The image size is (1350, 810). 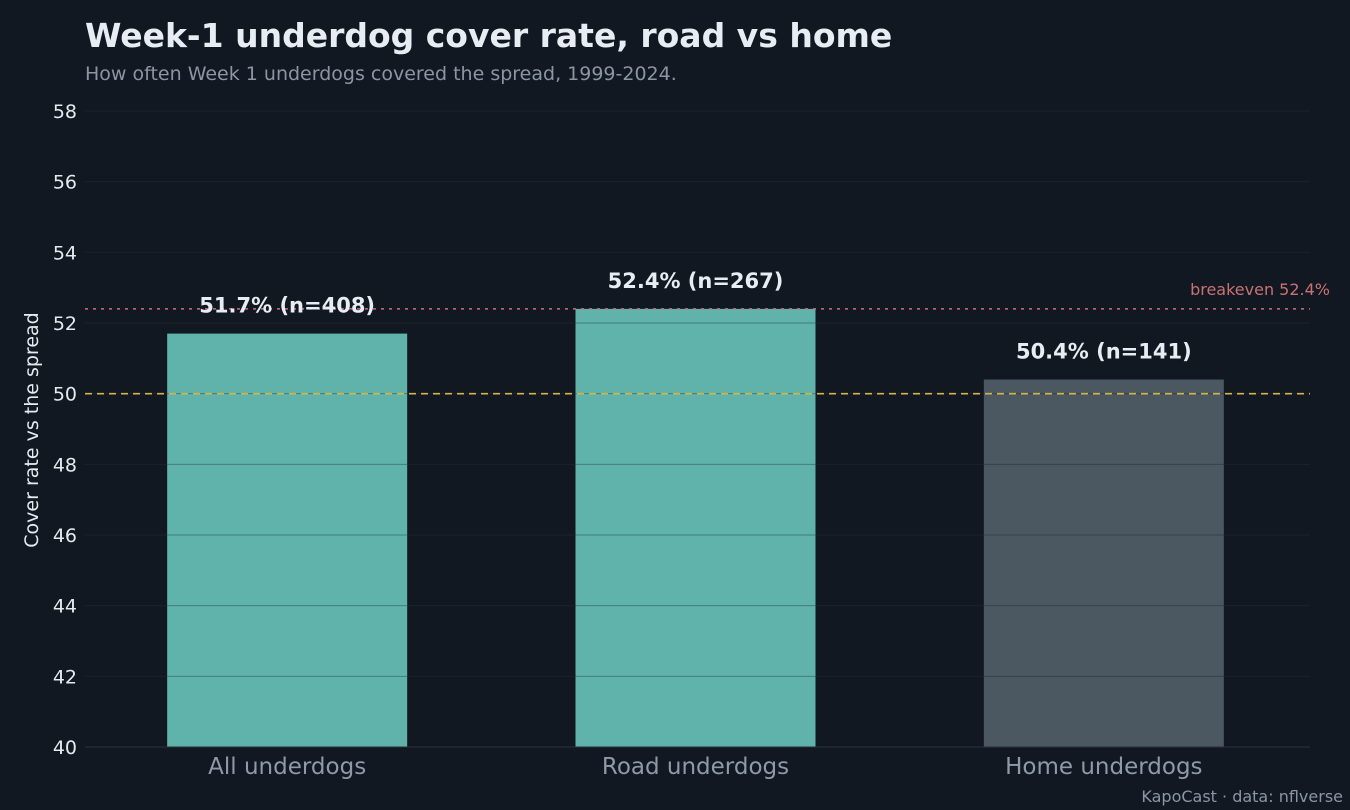 I want to click on y-tick-label: 58, so click(x=65, y=112).